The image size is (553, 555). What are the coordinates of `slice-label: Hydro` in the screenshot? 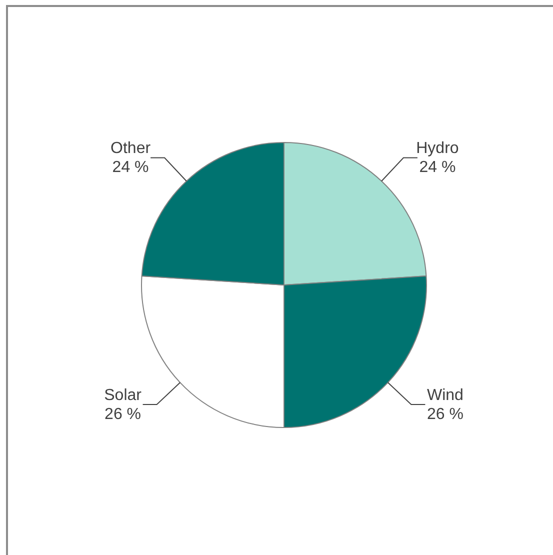 It's located at (437, 149).